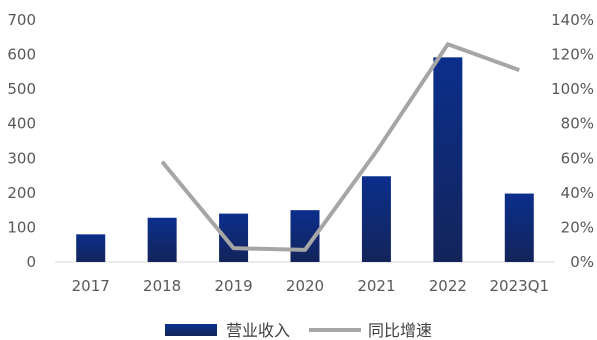  Describe the element at coordinates (520, 286) in the screenshot. I see `x-tick-label: 2023Q1` at that location.